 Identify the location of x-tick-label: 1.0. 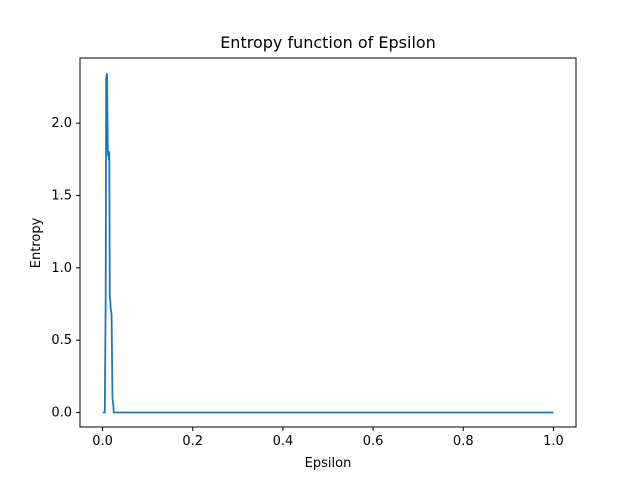
(553, 441).